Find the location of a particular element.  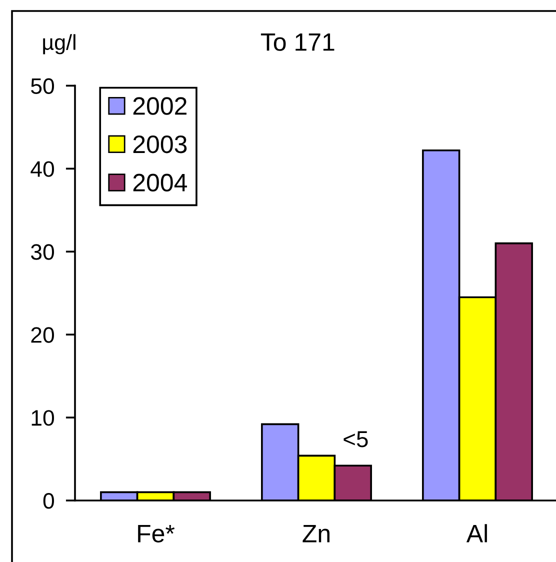

y-tick-label: 30 is located at coordinates (42, 252).